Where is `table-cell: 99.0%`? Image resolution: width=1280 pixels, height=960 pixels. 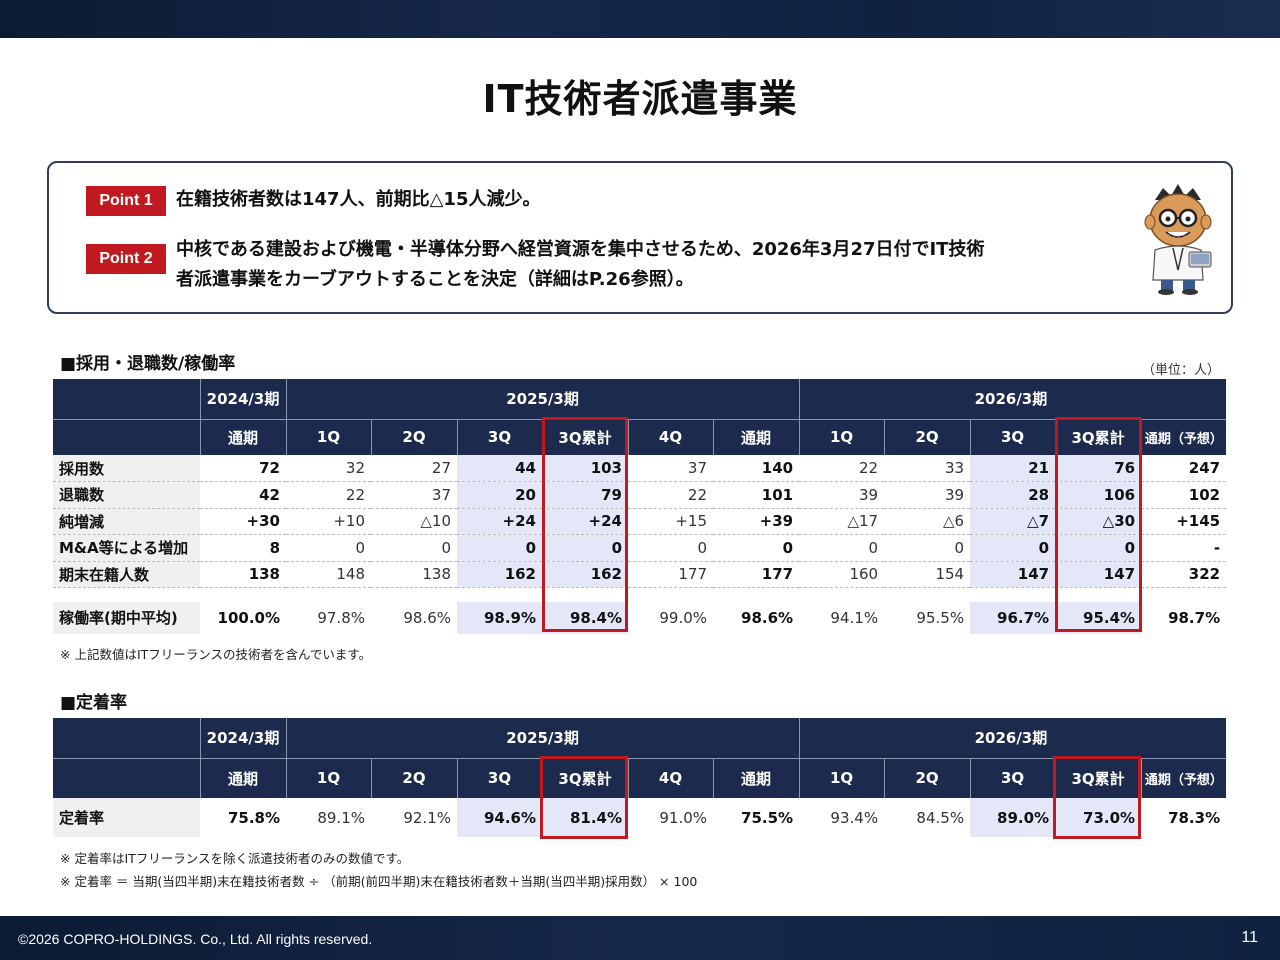 table-cell: 99.0% is located at coordinates (683, 617).